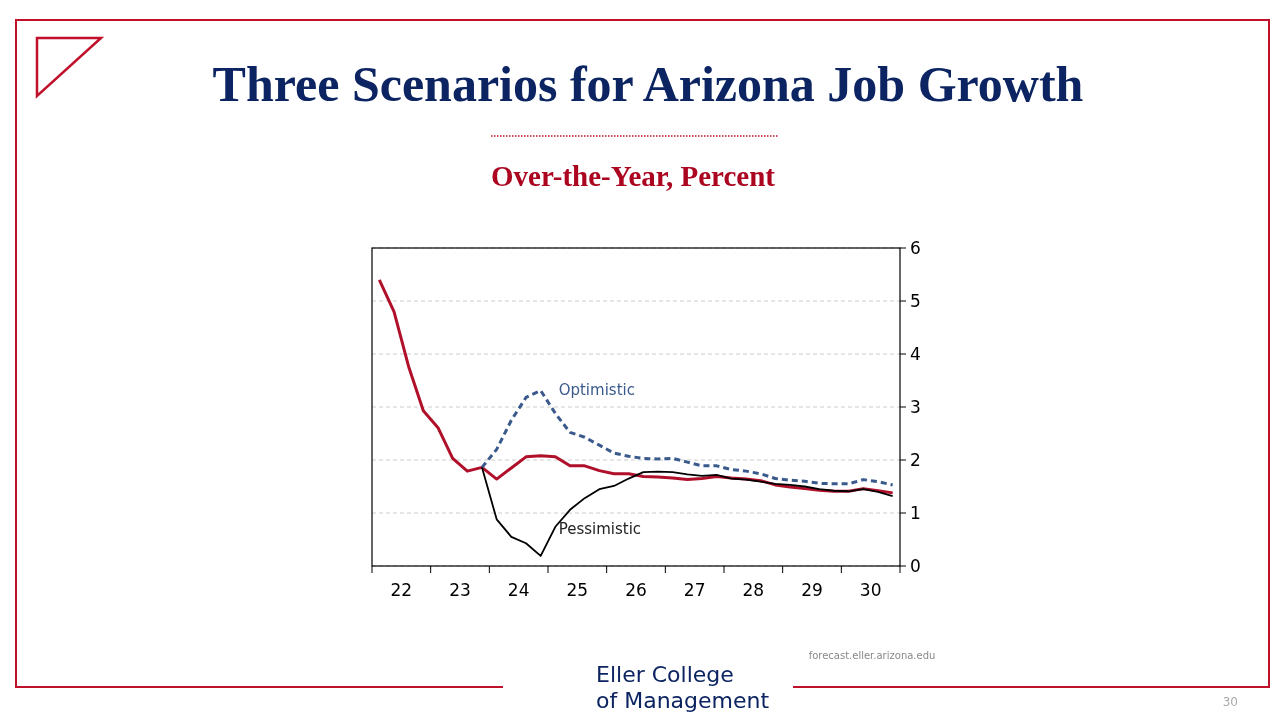  I want to click on x-tick-label: 28, so click(753, 590).